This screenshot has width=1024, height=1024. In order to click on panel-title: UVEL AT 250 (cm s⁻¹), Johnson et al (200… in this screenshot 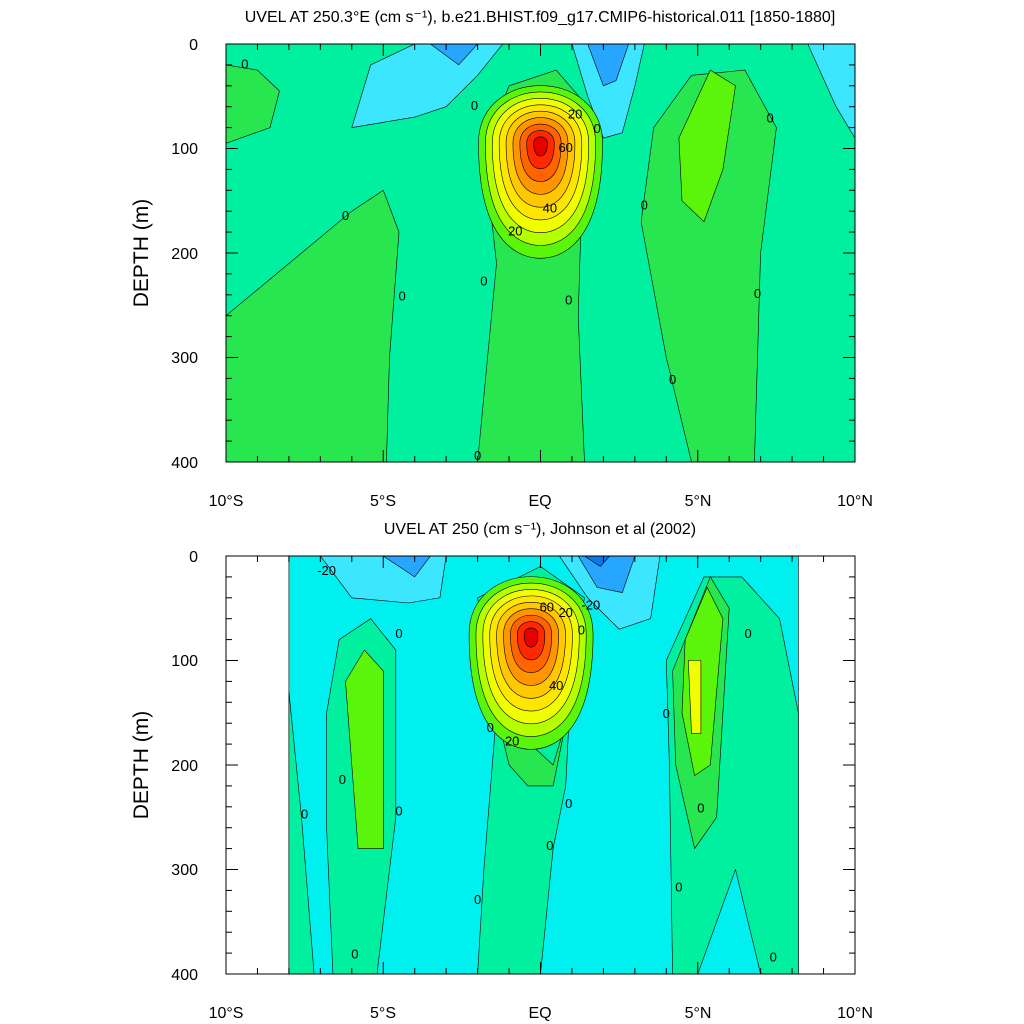, I will do `click(540, 529)`.